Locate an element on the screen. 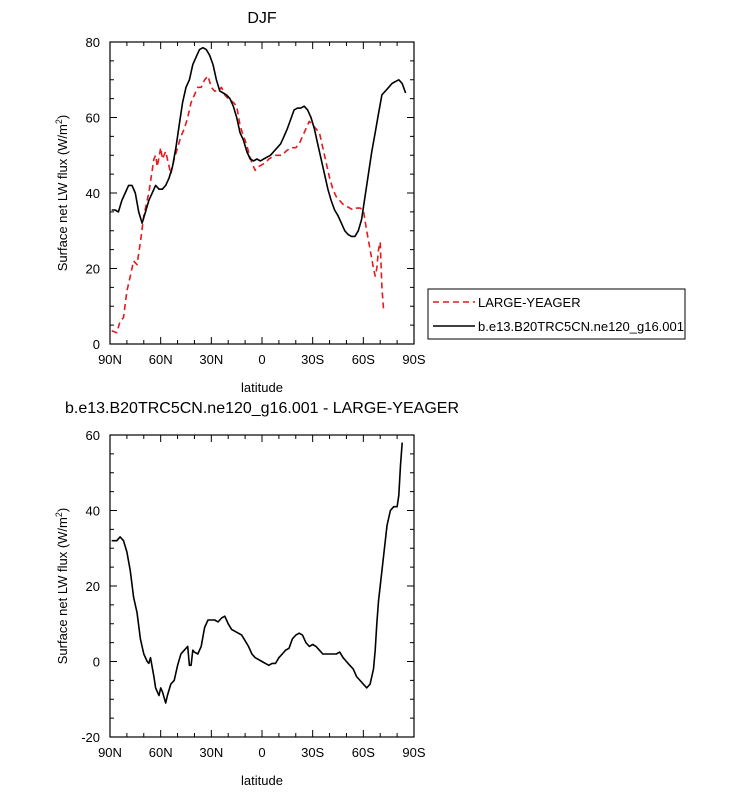 The image size is (733, 792). legend-label-large-yeager: LARGE-YEAGER is located at coordinates (529, 302).